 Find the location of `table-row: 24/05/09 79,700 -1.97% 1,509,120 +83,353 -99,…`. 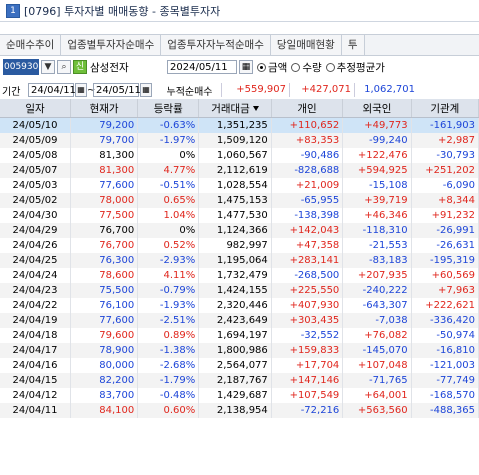

table-row: 24/05/09 79,700 -1.97% 1,509,120 +83,353 -99,… is located at coordinates (239, 140).